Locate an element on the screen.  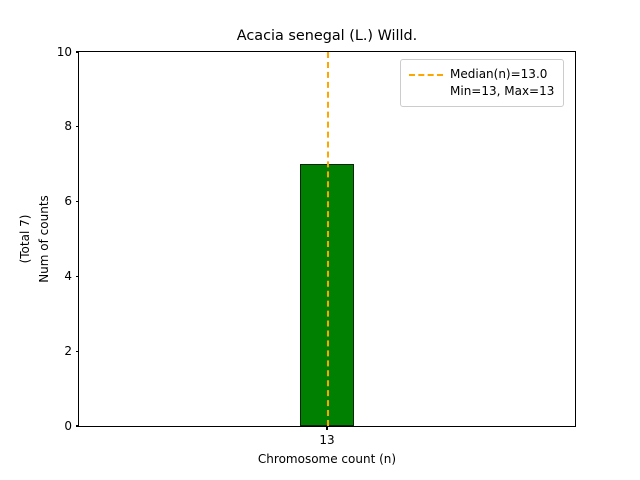
y-axis-label-main: Num of counts is located at coordinates (44, 239).